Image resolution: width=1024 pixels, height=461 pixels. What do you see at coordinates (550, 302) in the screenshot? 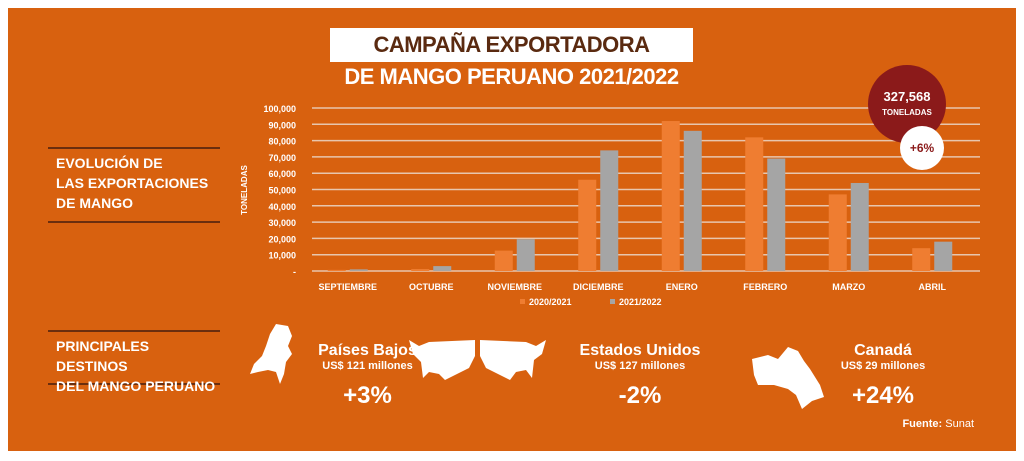
I see `legend-label: 2020/2021` at bounding box center [550, 302].